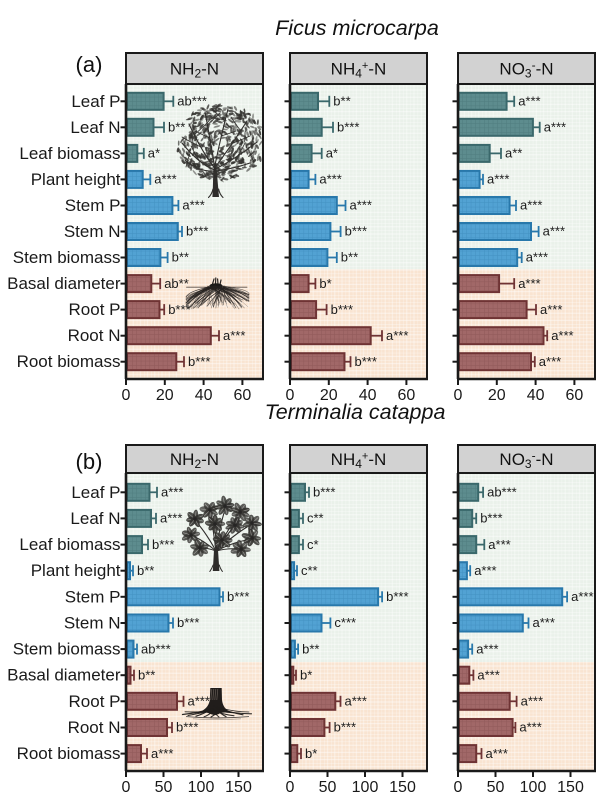 The image size is (600, 797). Describe the element at coordinates (69, 753) in the screenshot. I see `svg-text: Root biomass` at that location.